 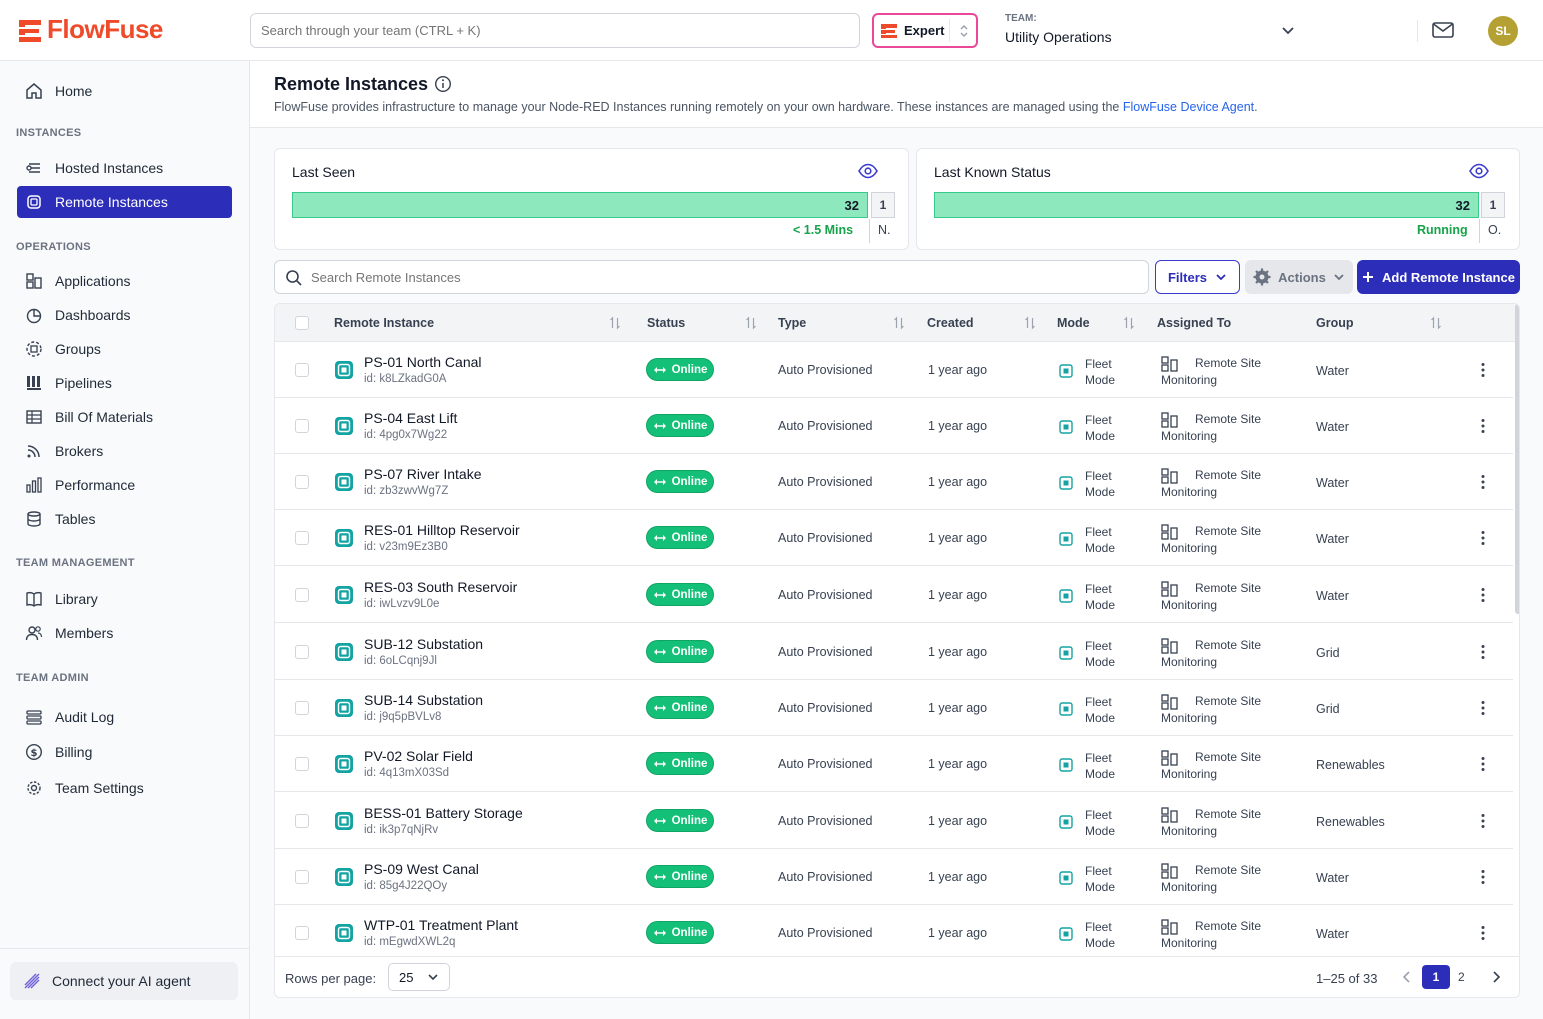 What do you see at coordinates (883, 205) in the screenshot?
I see `last-seen-other-bar: 1` at bounding box center [883, 205].